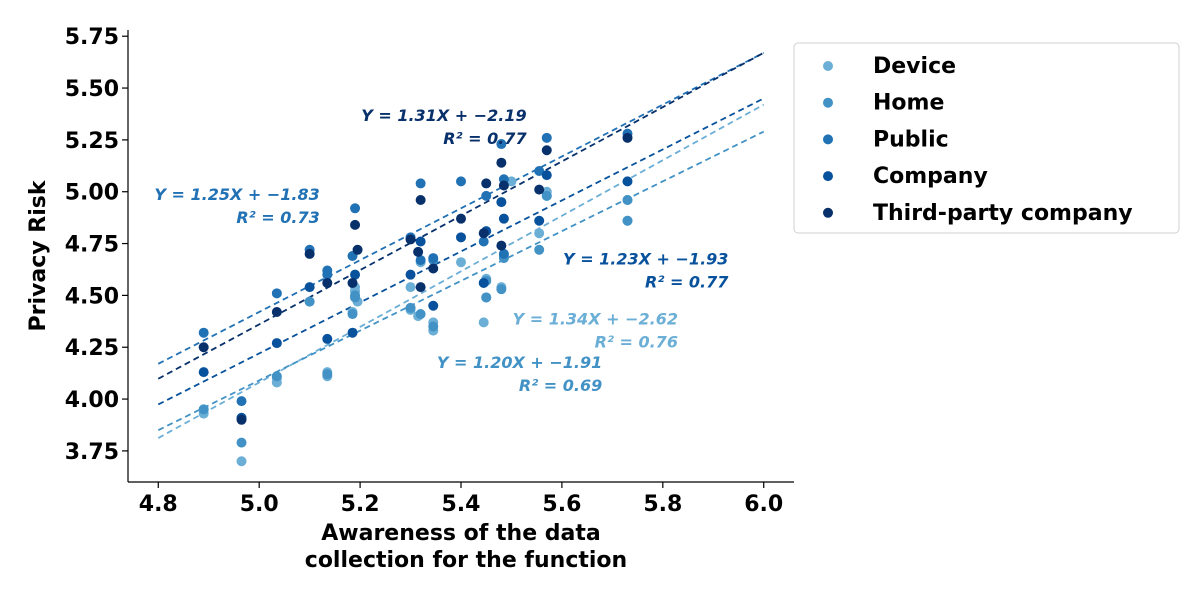 The width and height of the screenshot is (1200, 600). What do you see at coordinates (908, 103) in the screenshot?
I see `legend-label: Home` at bounding box center [908, 103].